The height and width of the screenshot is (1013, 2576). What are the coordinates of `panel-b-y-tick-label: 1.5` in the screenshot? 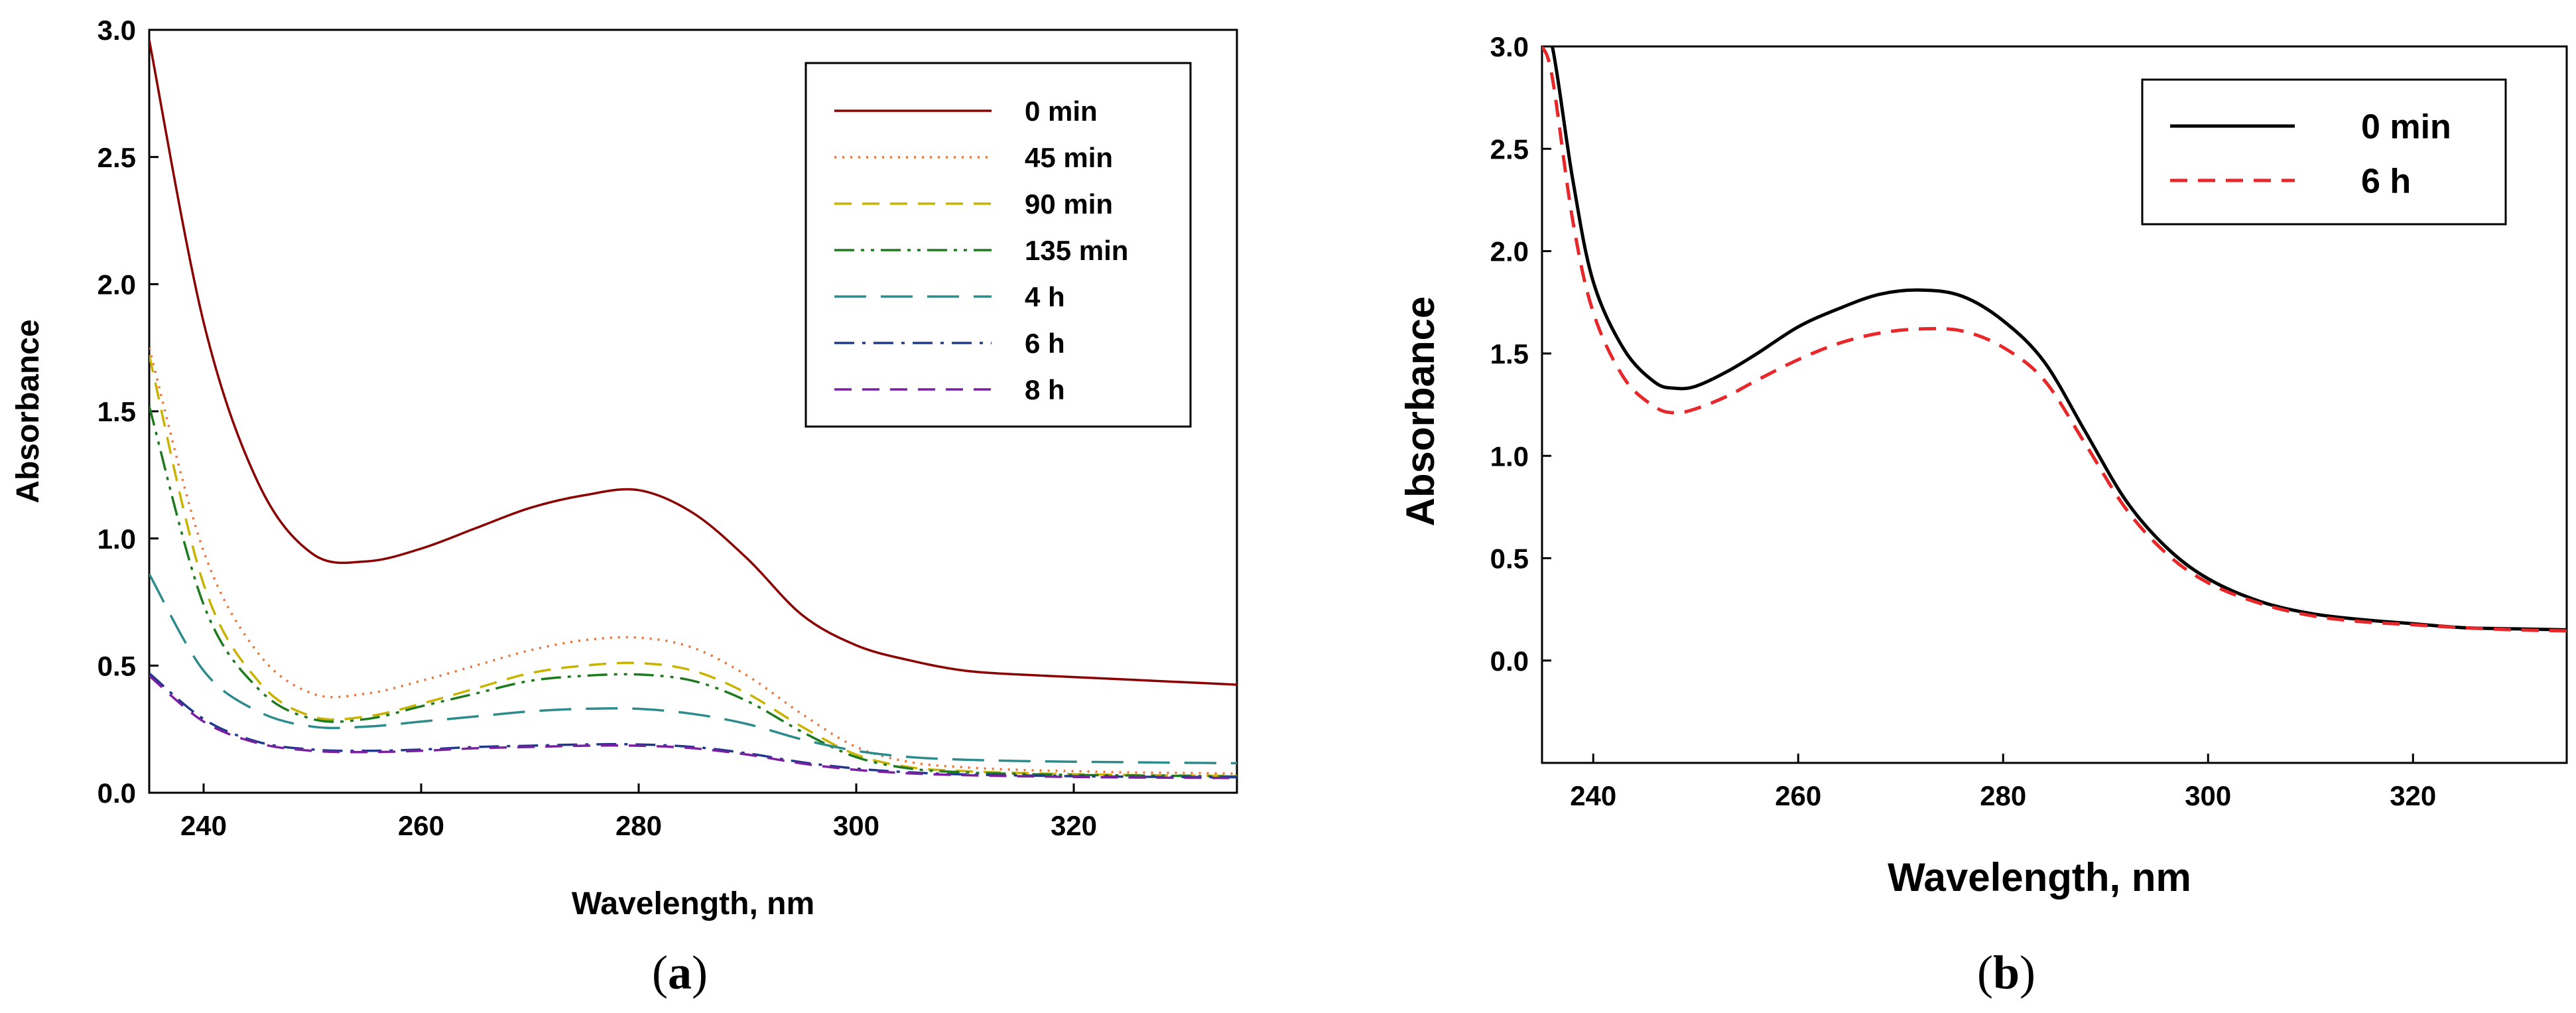 It's located at (1510, 354).